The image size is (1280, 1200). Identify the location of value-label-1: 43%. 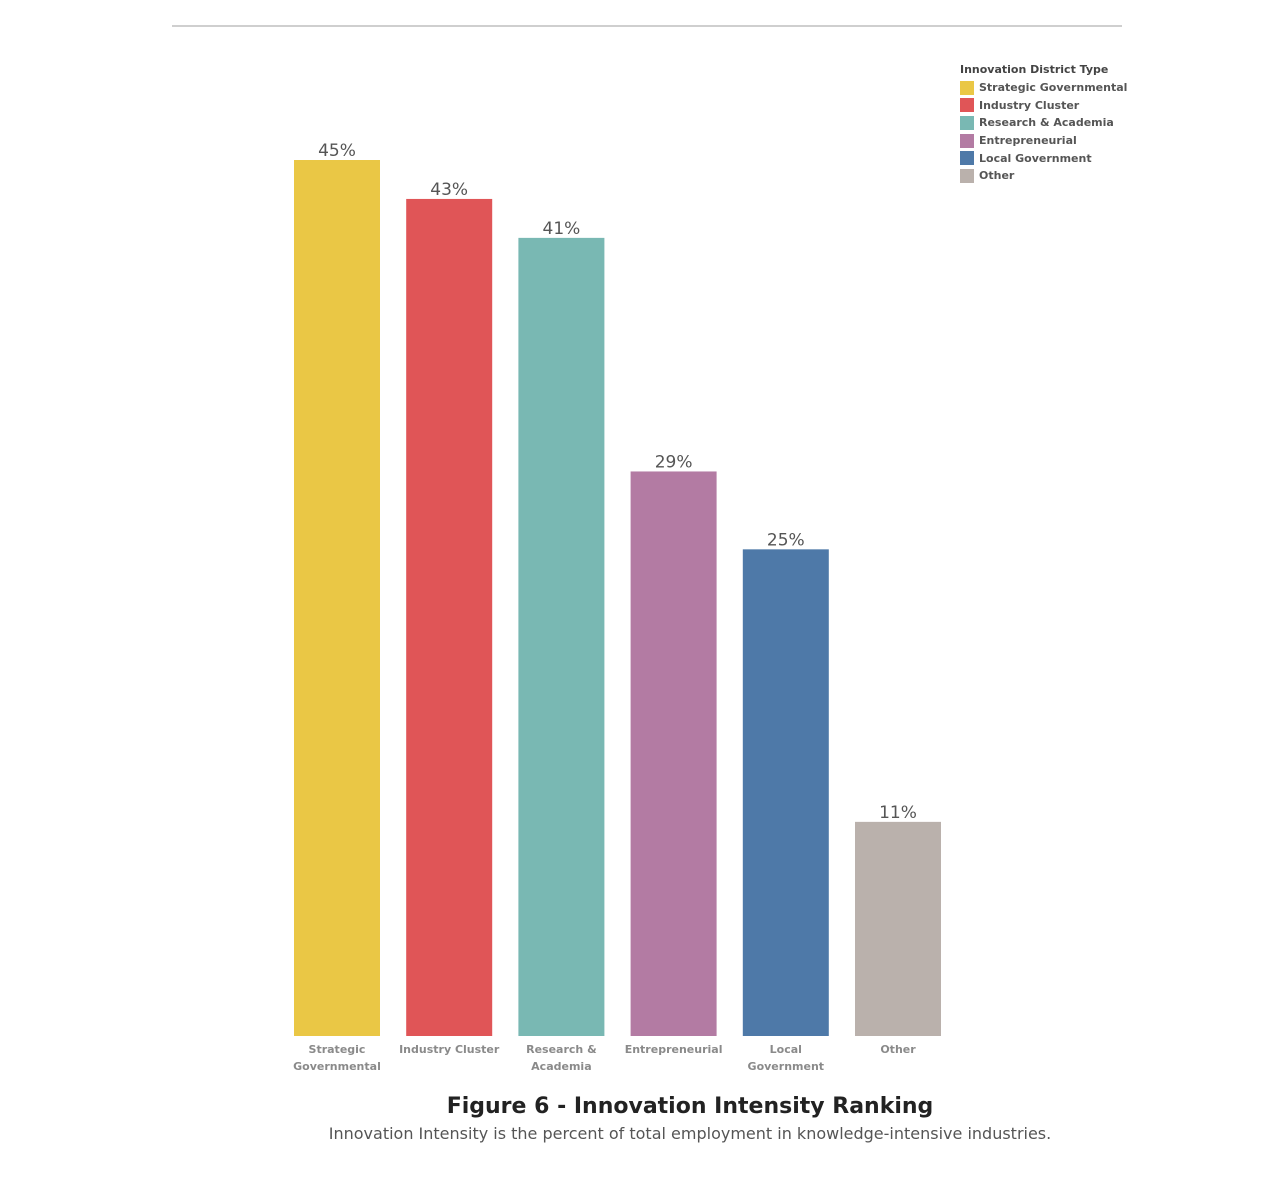
(449, 190).